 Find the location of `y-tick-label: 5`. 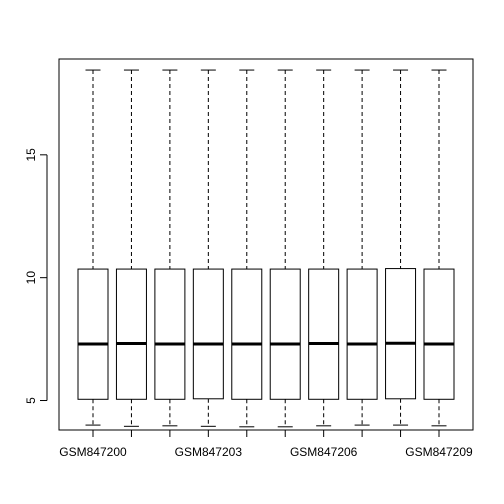

y-tick-label: 5 is located at coordinates (31, 400).